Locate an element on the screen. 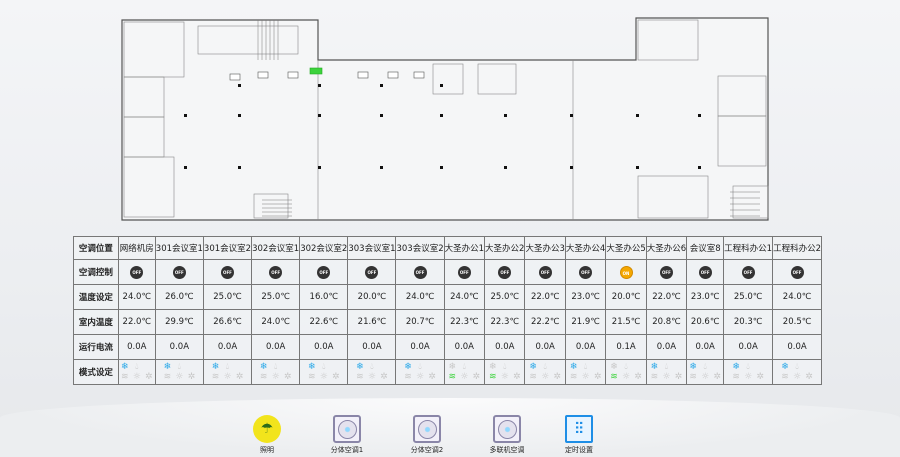  nav-split-ac-1: 分体空调1 is located at coordinates (347, 435).